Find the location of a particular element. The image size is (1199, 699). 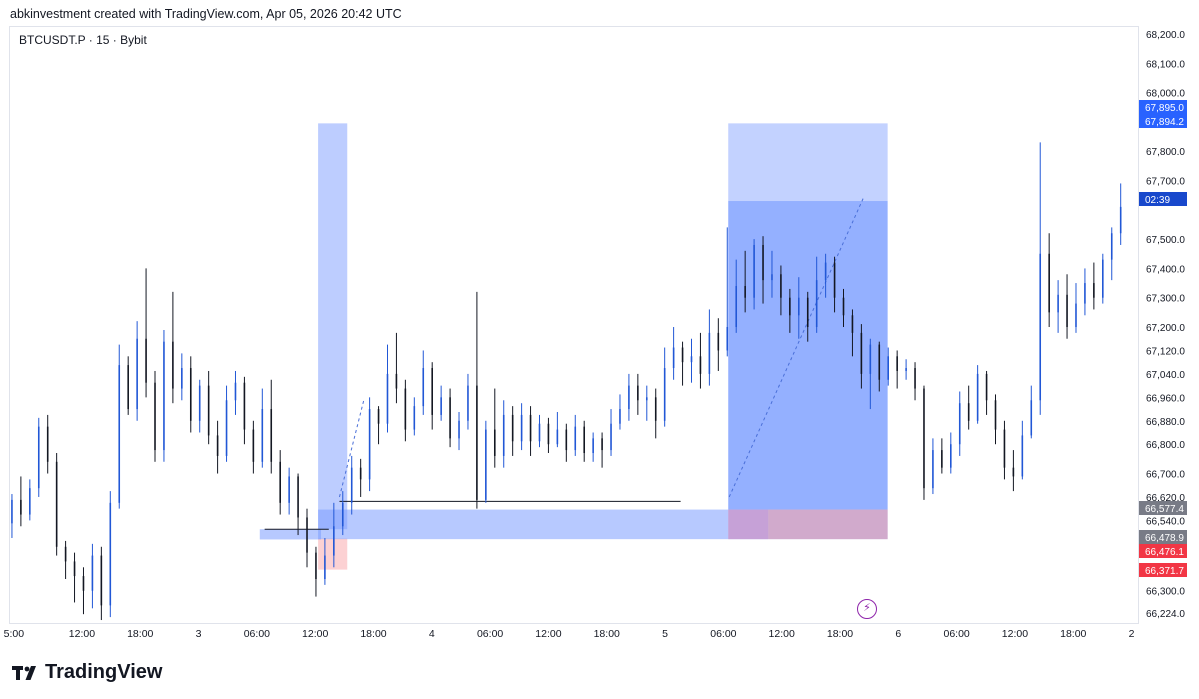

price-tag: 67,894.2 is located at coordinates (1163, 121).